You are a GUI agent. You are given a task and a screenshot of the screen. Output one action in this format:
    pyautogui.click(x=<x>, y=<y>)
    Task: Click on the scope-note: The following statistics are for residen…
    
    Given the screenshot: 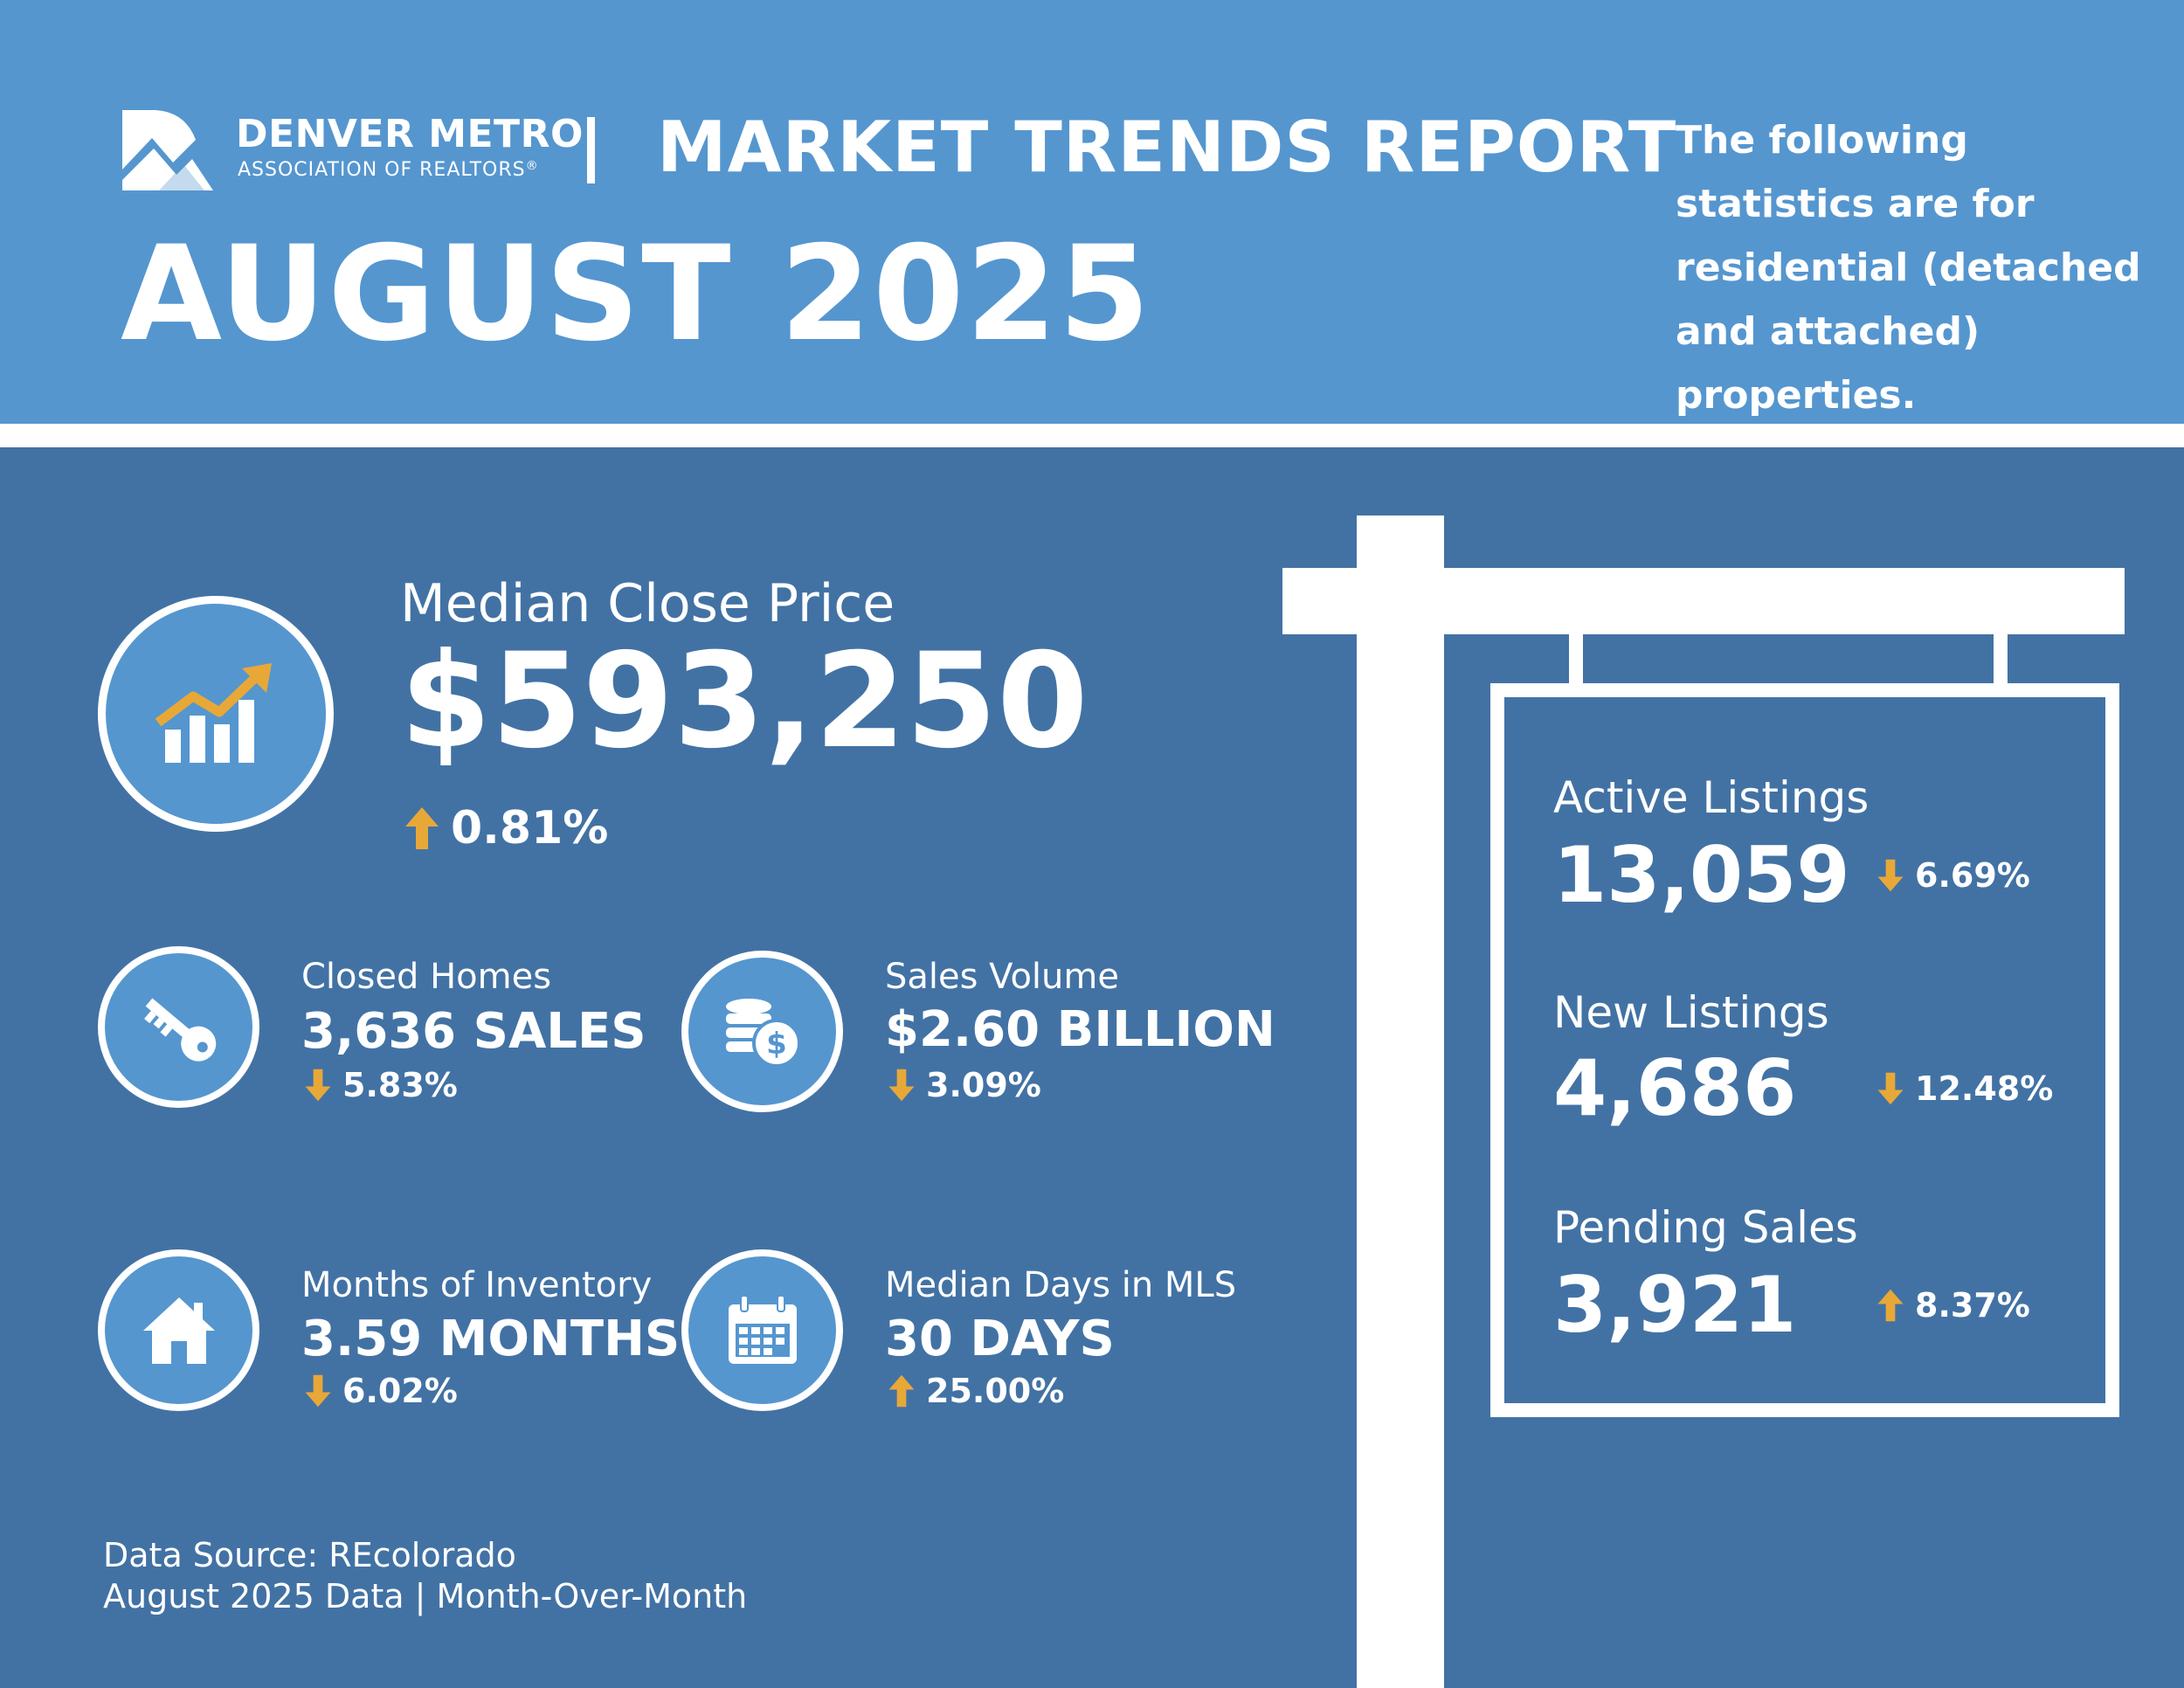 What is the action you would take?
    pyautogui.click(x=1908, y=268)
    